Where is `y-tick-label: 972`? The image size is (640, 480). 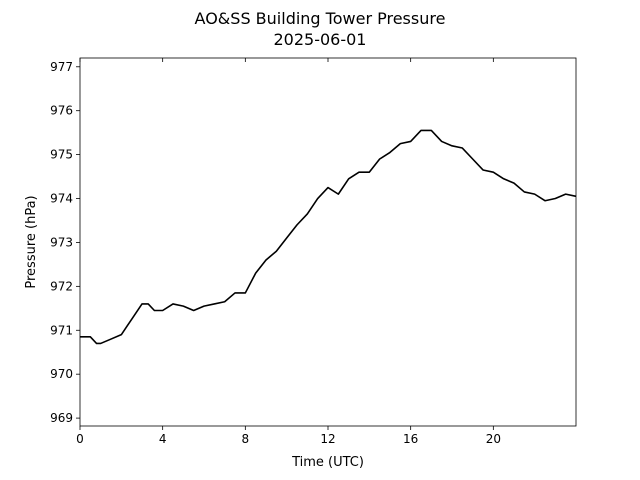
y-tick-label: 972 is located at coordinates (61, 286).